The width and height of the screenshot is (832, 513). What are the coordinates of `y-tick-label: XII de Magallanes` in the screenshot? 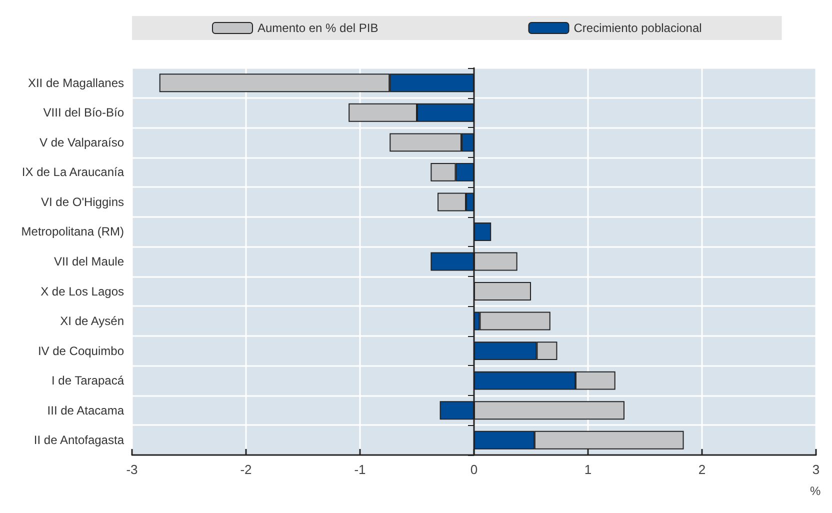 It's located at (76, 83).